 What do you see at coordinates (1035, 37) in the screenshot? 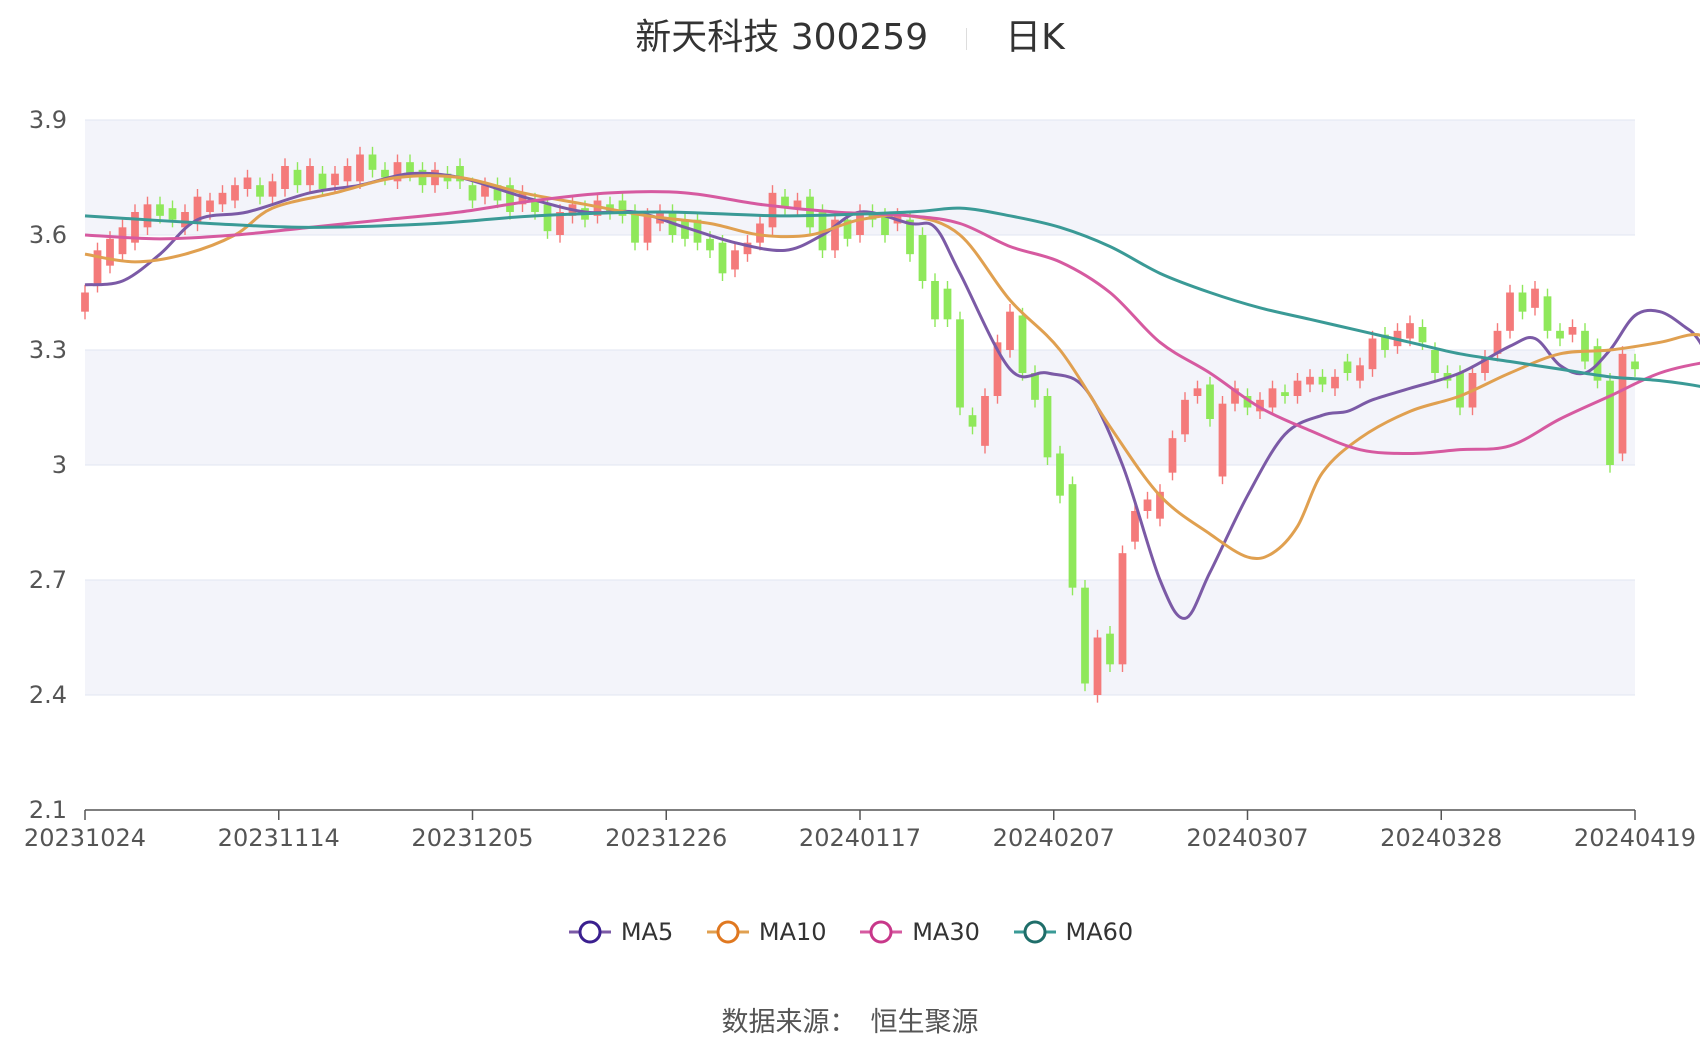
I see `period-label: 日K` at bounding box center [1035, 37].